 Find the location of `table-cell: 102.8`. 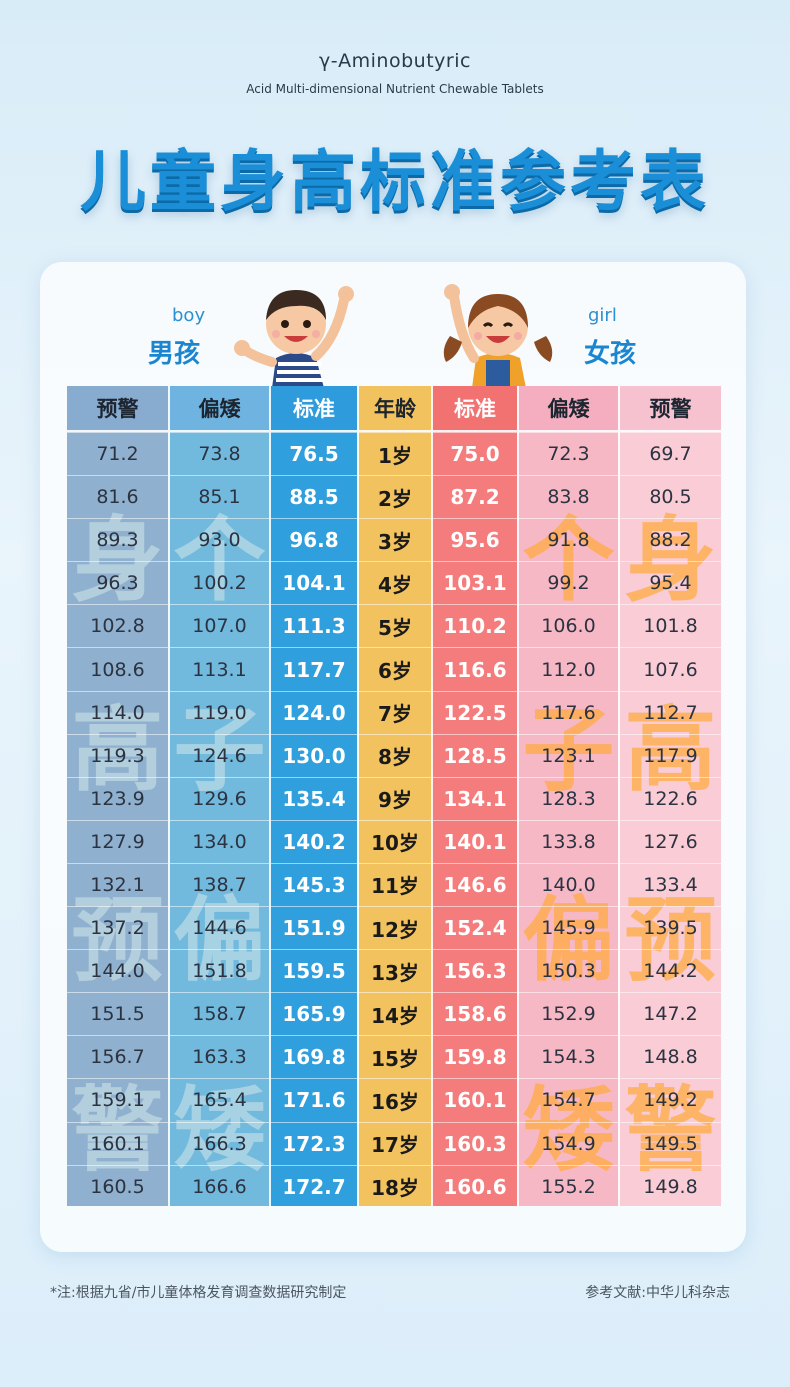

table-cell: 102.8 is located at coordinates (117, 625).